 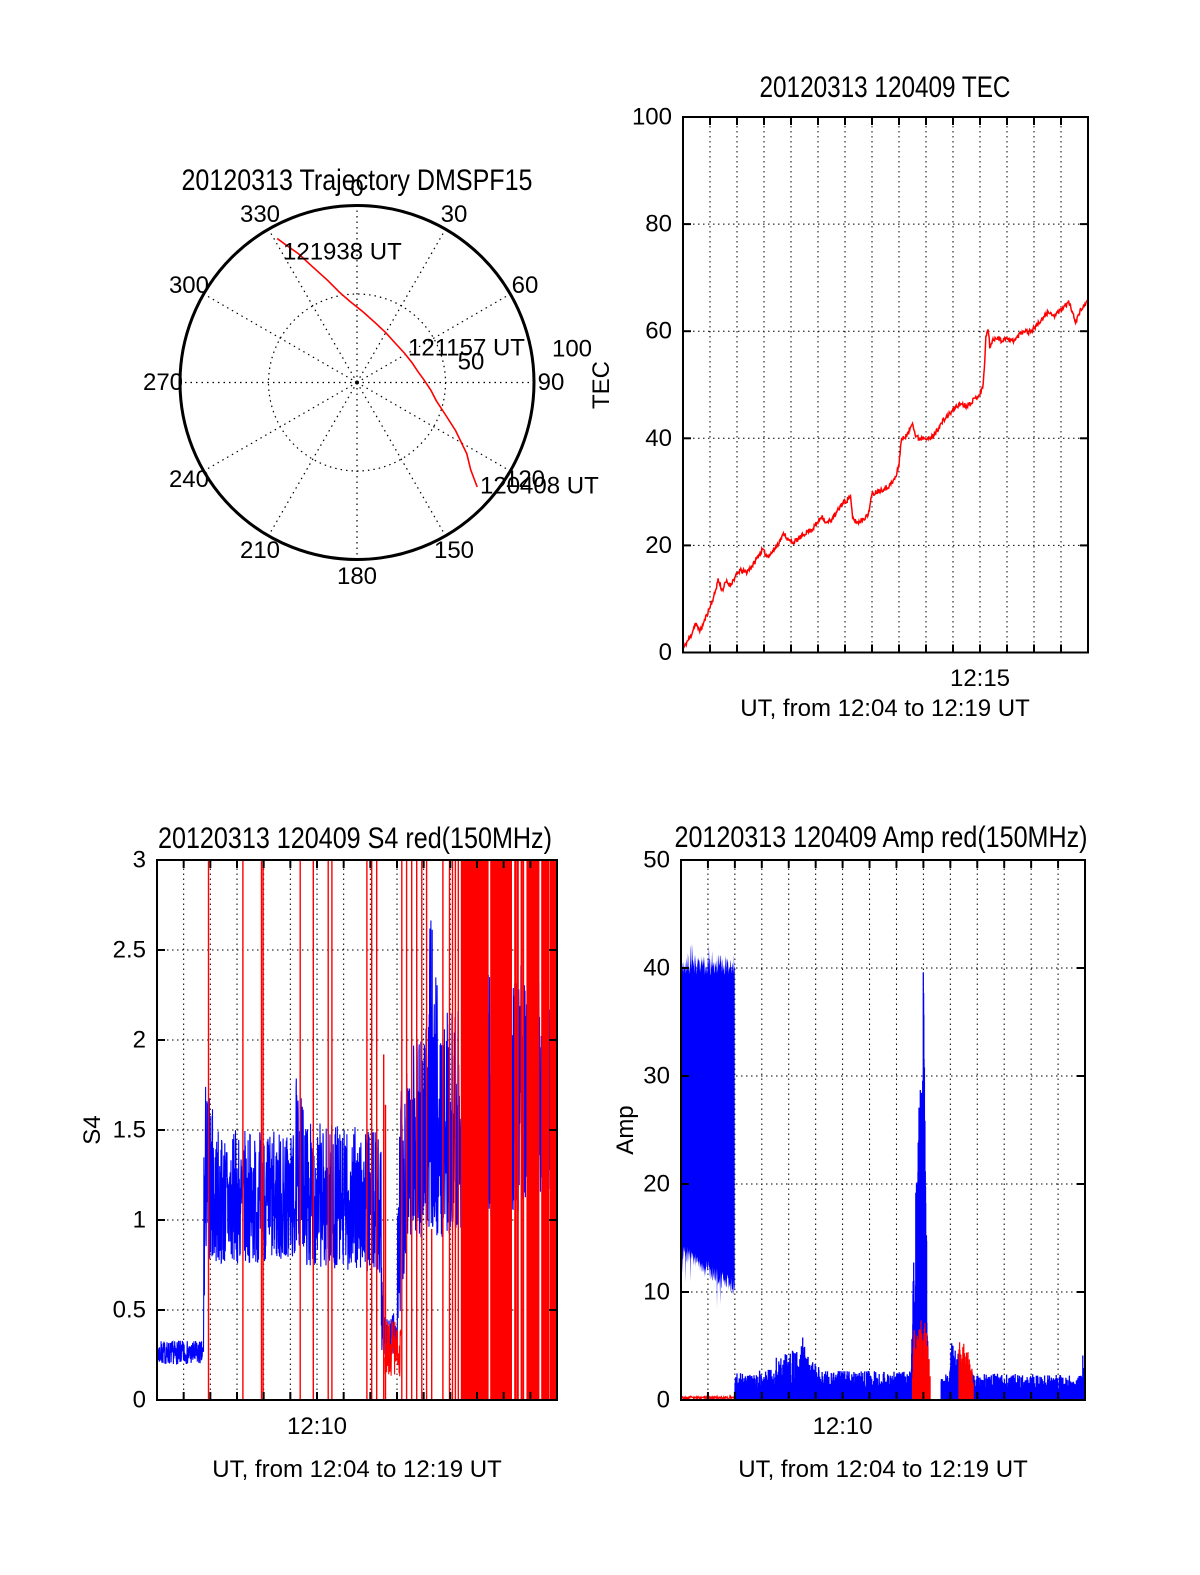 What do you see at coordinates (454, 214) in the screenshot?
I see `polar-angle-label: 30` at bounding box center [454, 214].